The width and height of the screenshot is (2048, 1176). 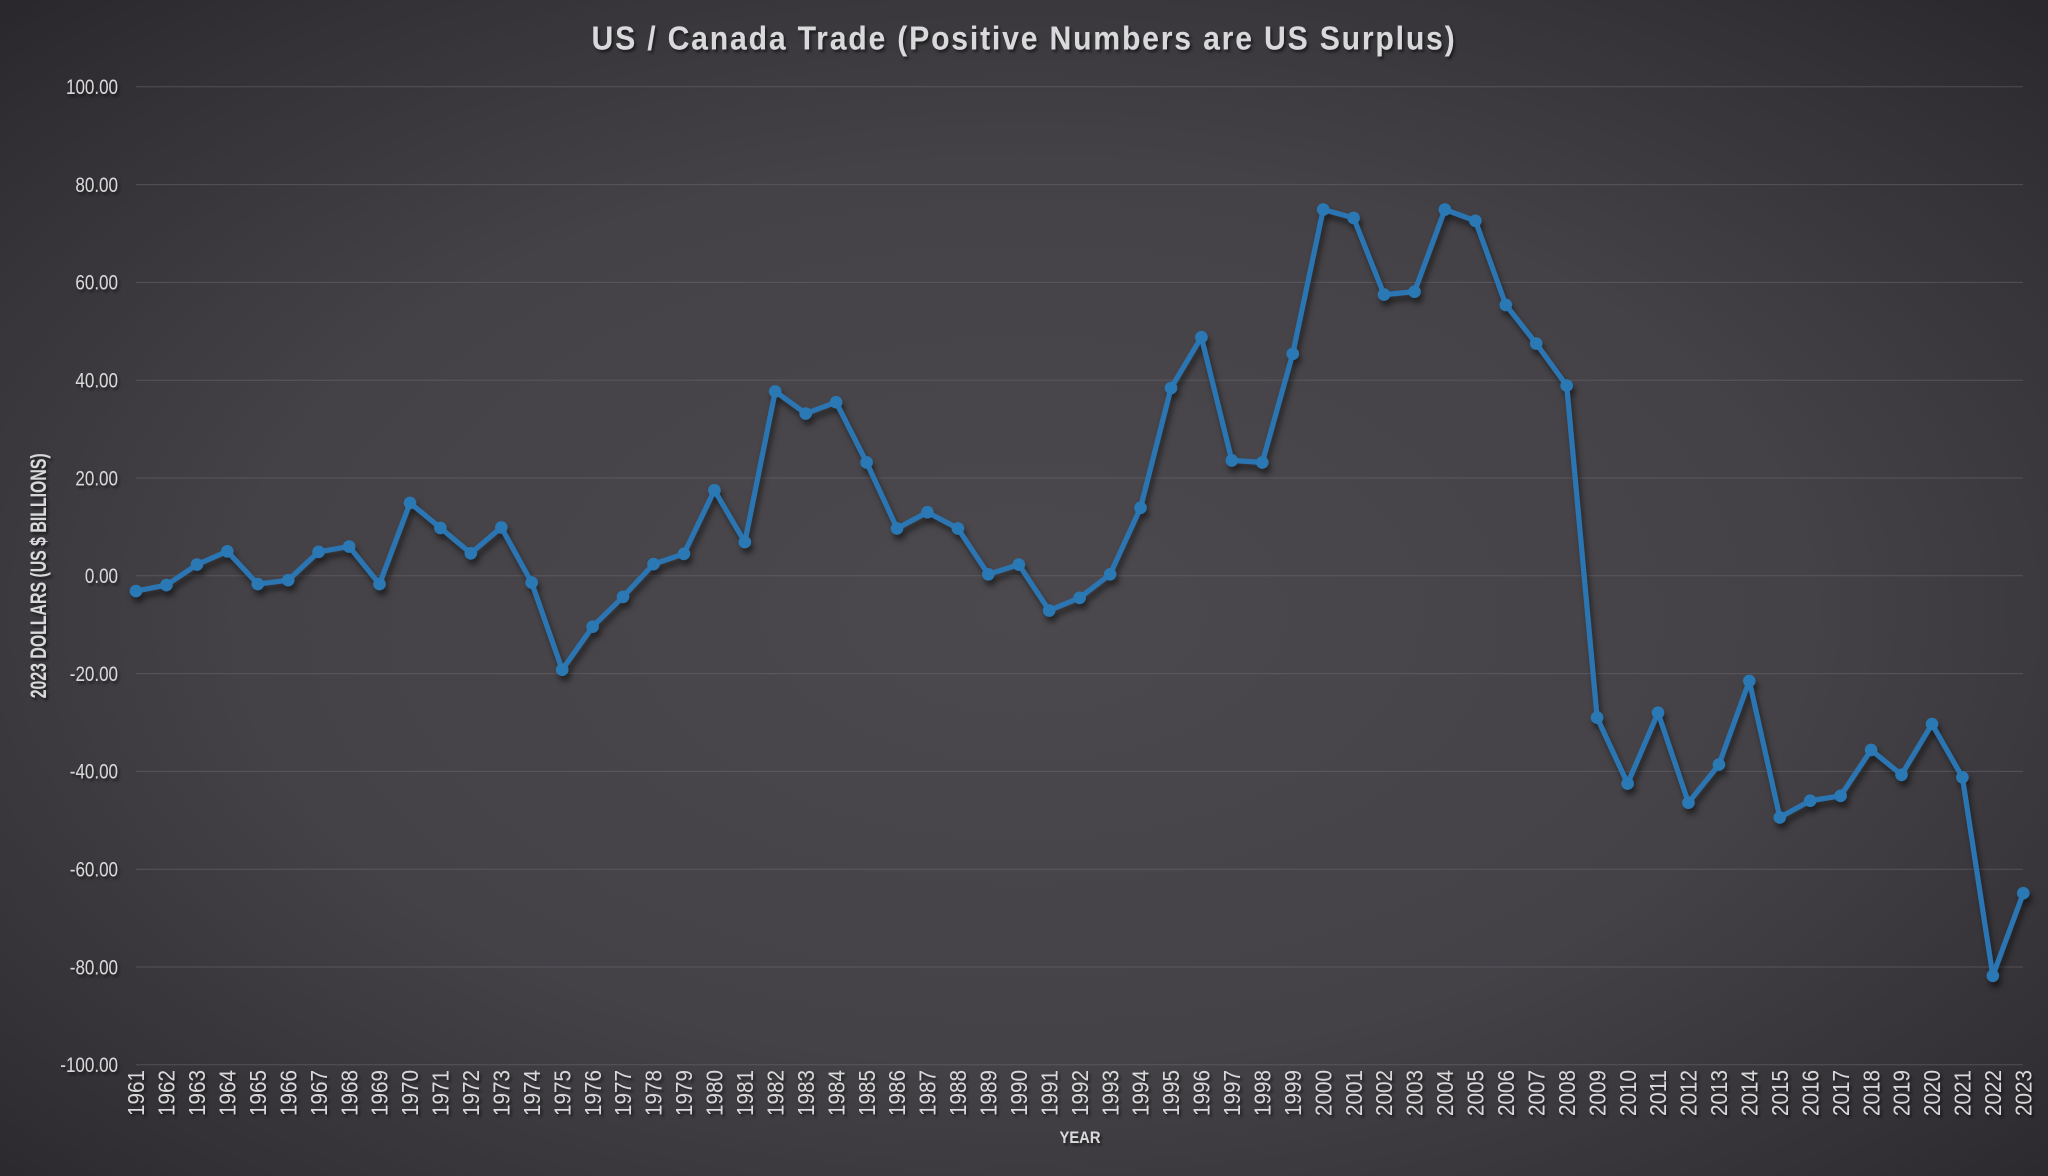 What do you see at coordinates (1415, 1093) in the screenshot?
I see `svg-text: 2003` at bounding box center [1415, 1093].